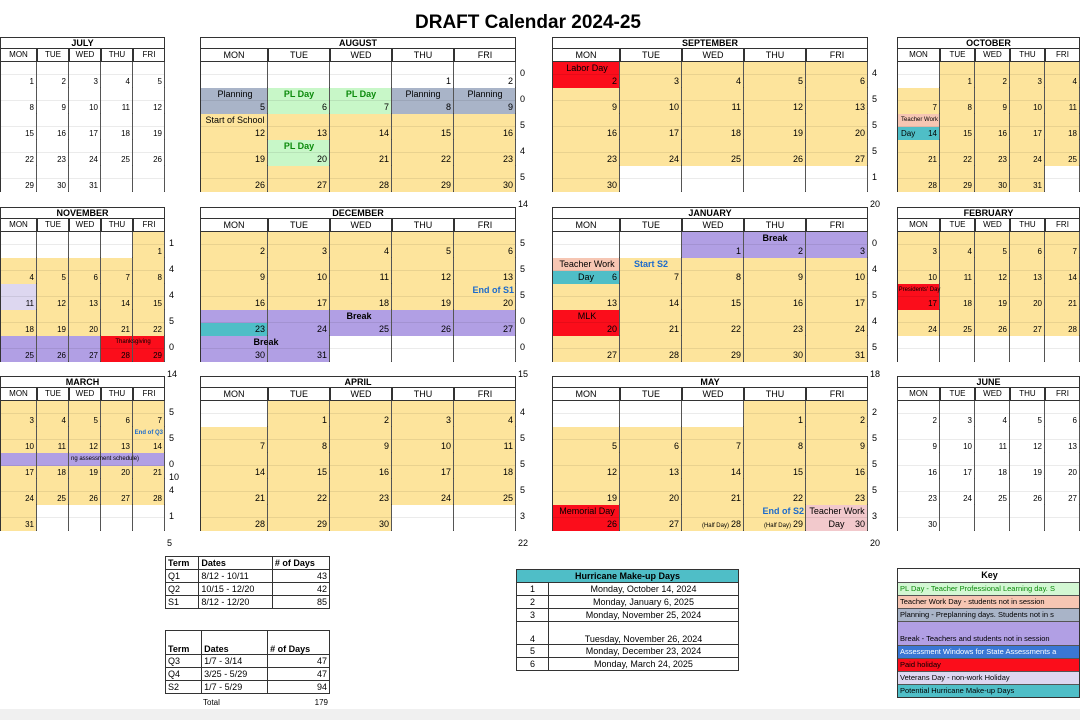 Image resolution: width=1080 pixels, height=720 pixels. I want to click on day-cell: 25, so click(1062, 153).